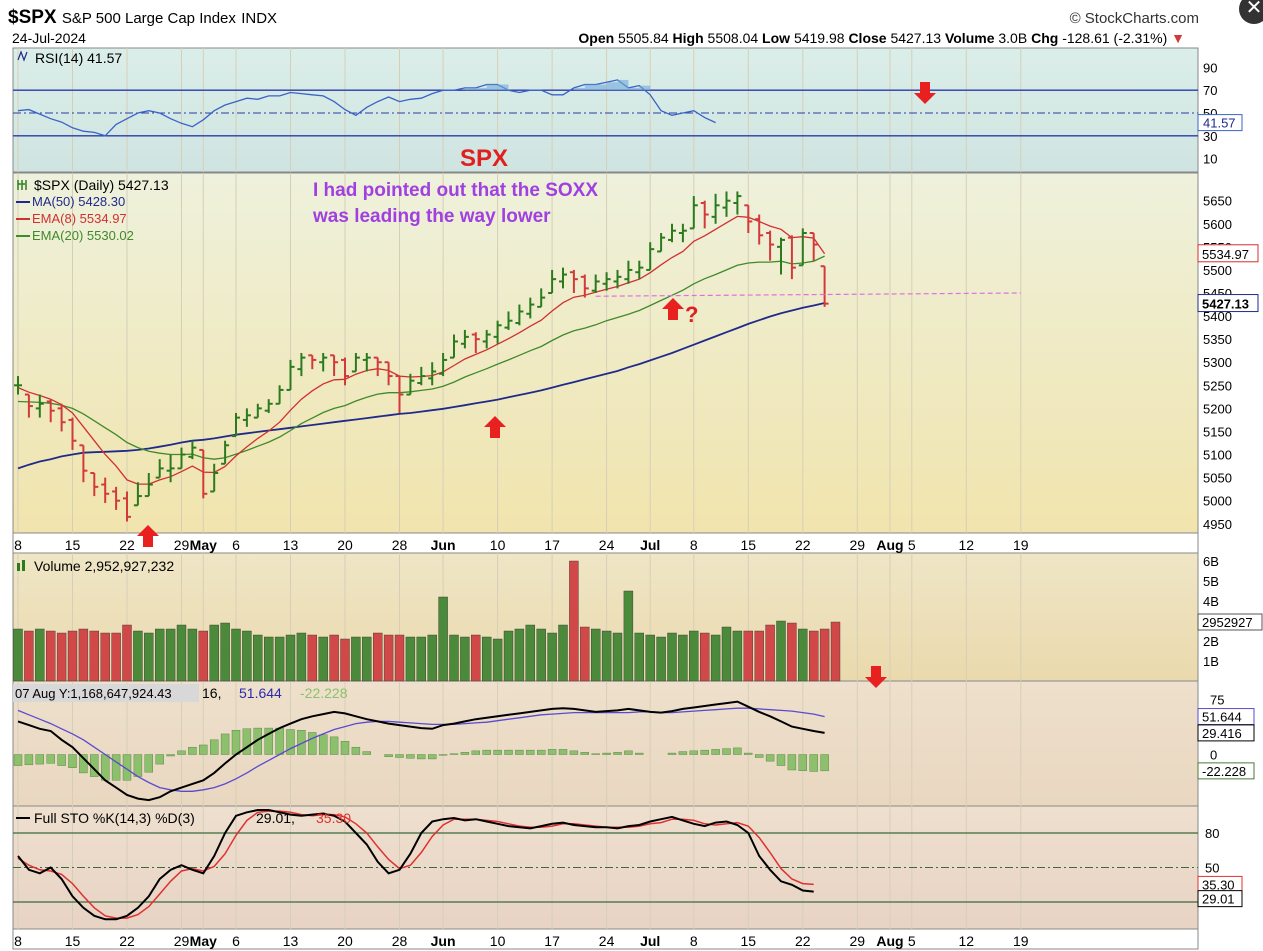  Describe the element at coordinates (236, 941) in the screenshot. I see `x-tick-label-bottom: 6` at that location.